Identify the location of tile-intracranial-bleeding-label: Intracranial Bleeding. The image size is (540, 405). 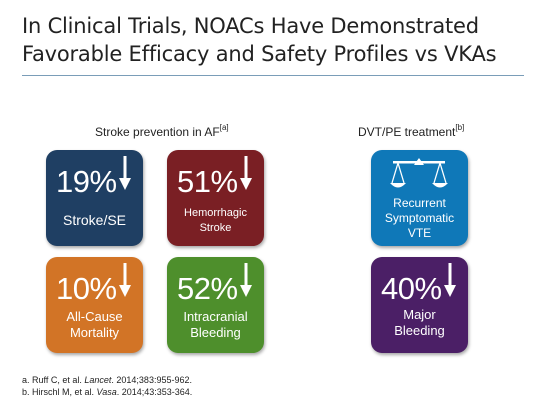
(215, 324).